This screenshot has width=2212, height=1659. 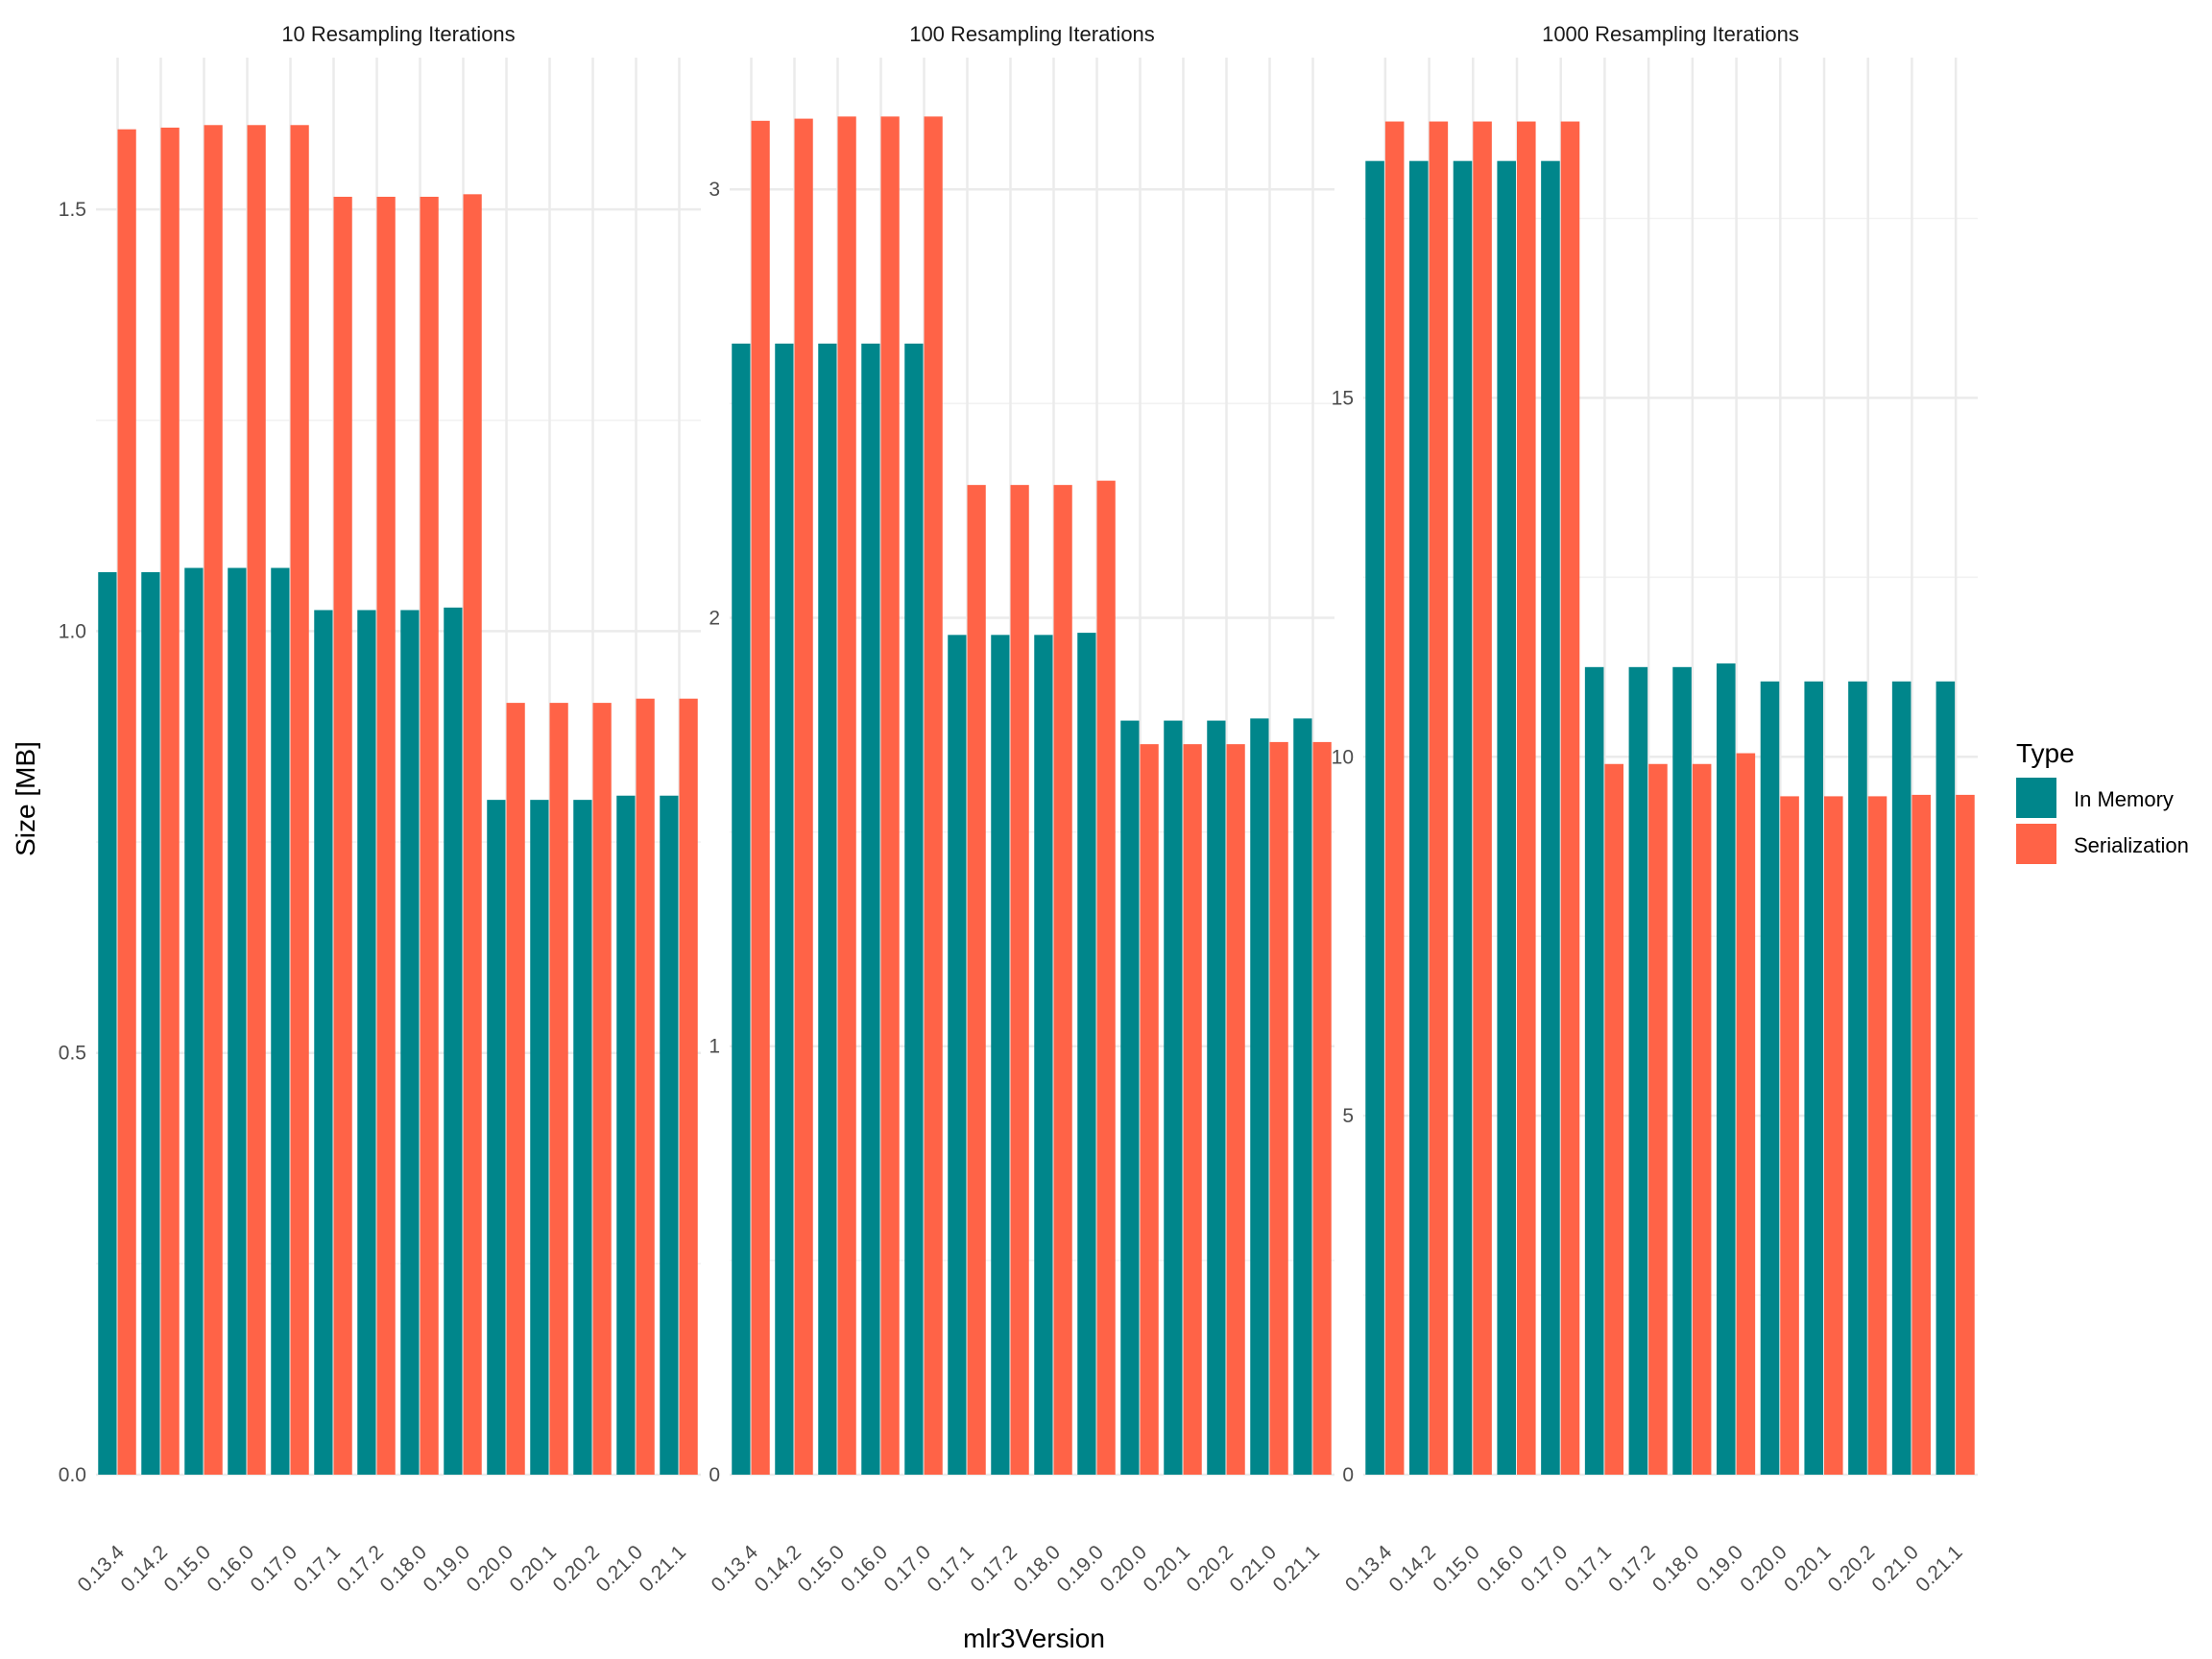 I want to click on legend: Type In Memory Serialization, so click(x=2102, y=801).